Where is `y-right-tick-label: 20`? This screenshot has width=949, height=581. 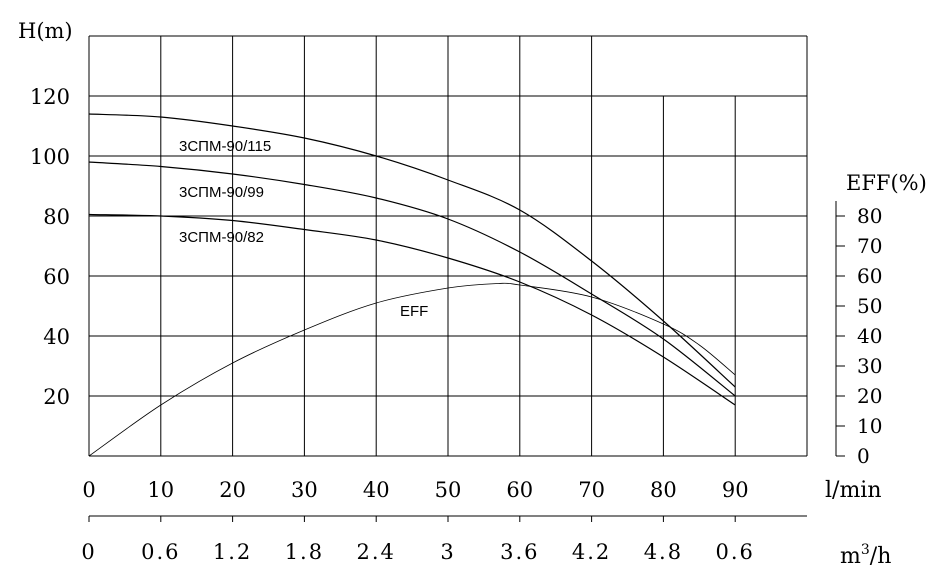
y-right-tick-label: 20 is located at coordinates (869, 396).